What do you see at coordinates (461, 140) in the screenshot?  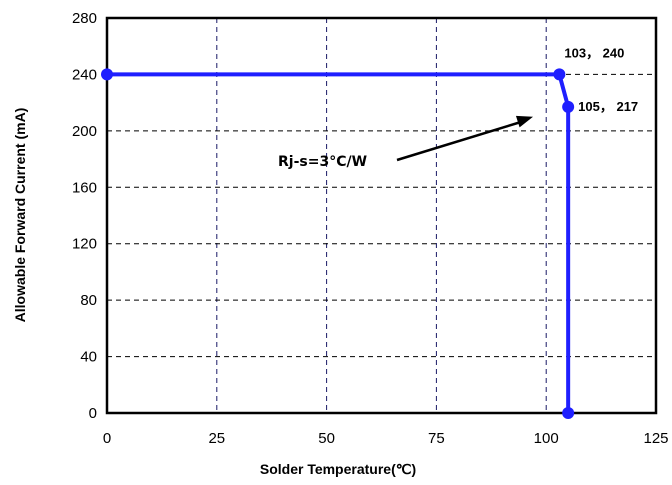 I see `arrow-line` at bounding box center [461, 140].